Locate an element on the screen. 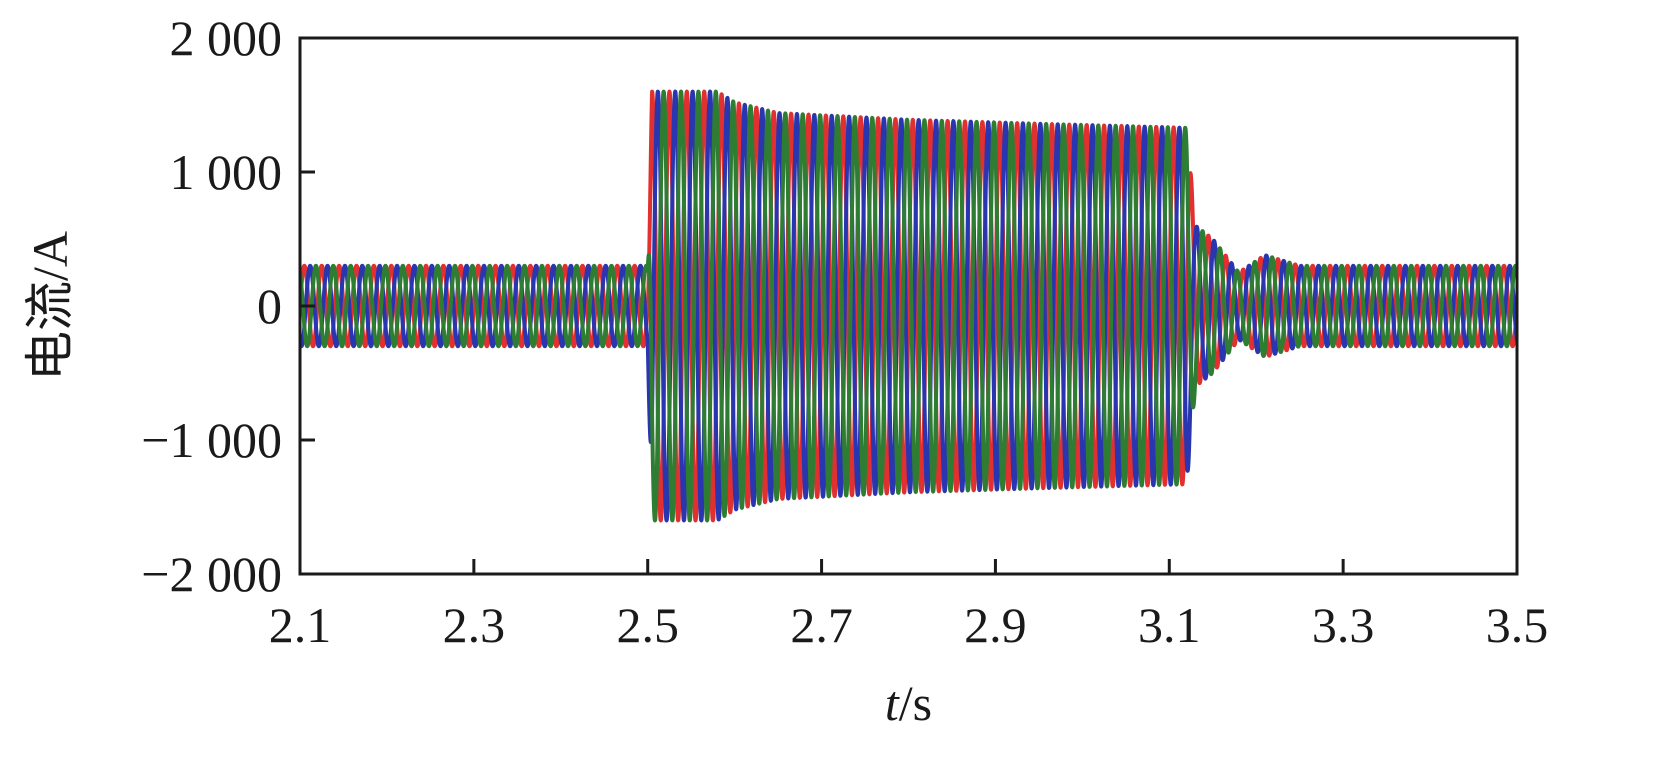 Image resolution: width=1671 pixels, height=782 pixels. x-tick-label: 2.3 is located at coordinates (474, 625).